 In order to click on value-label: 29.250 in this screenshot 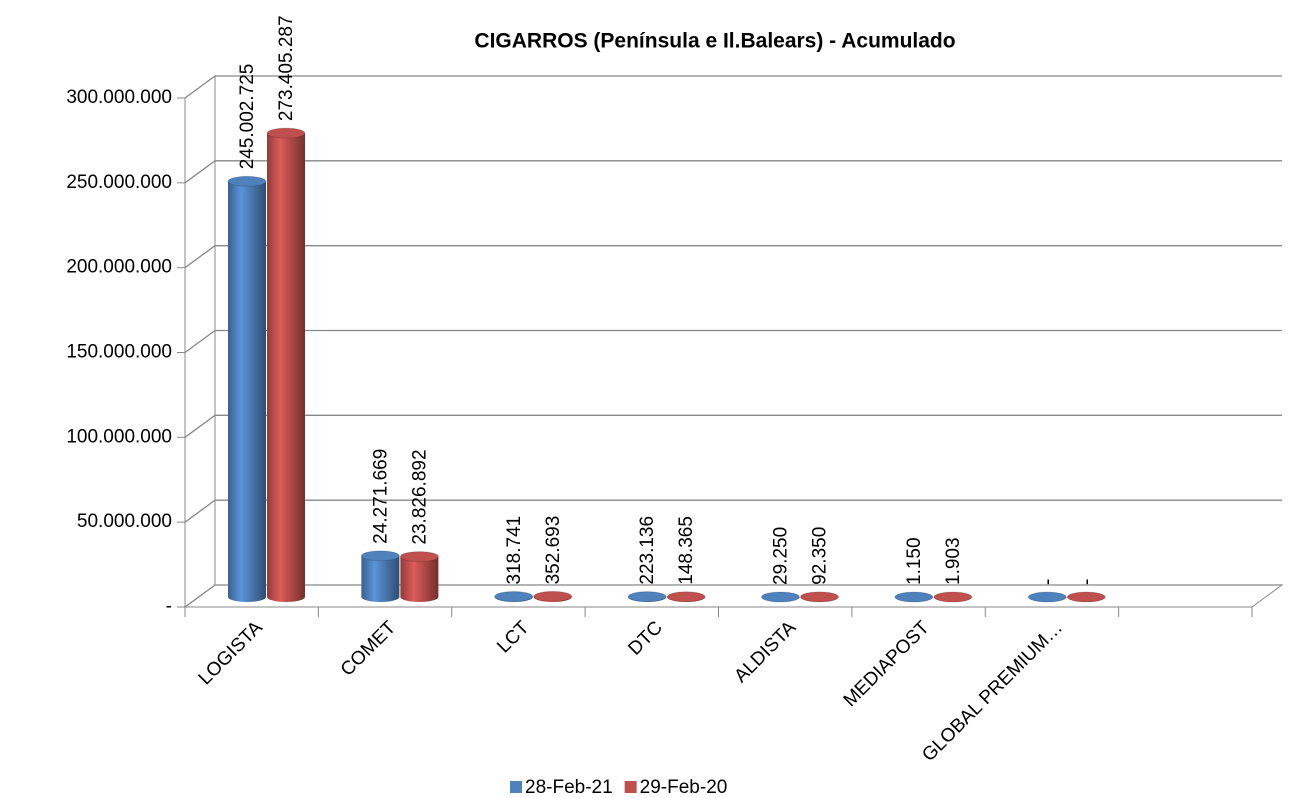, I will do `click(781, 556)`.